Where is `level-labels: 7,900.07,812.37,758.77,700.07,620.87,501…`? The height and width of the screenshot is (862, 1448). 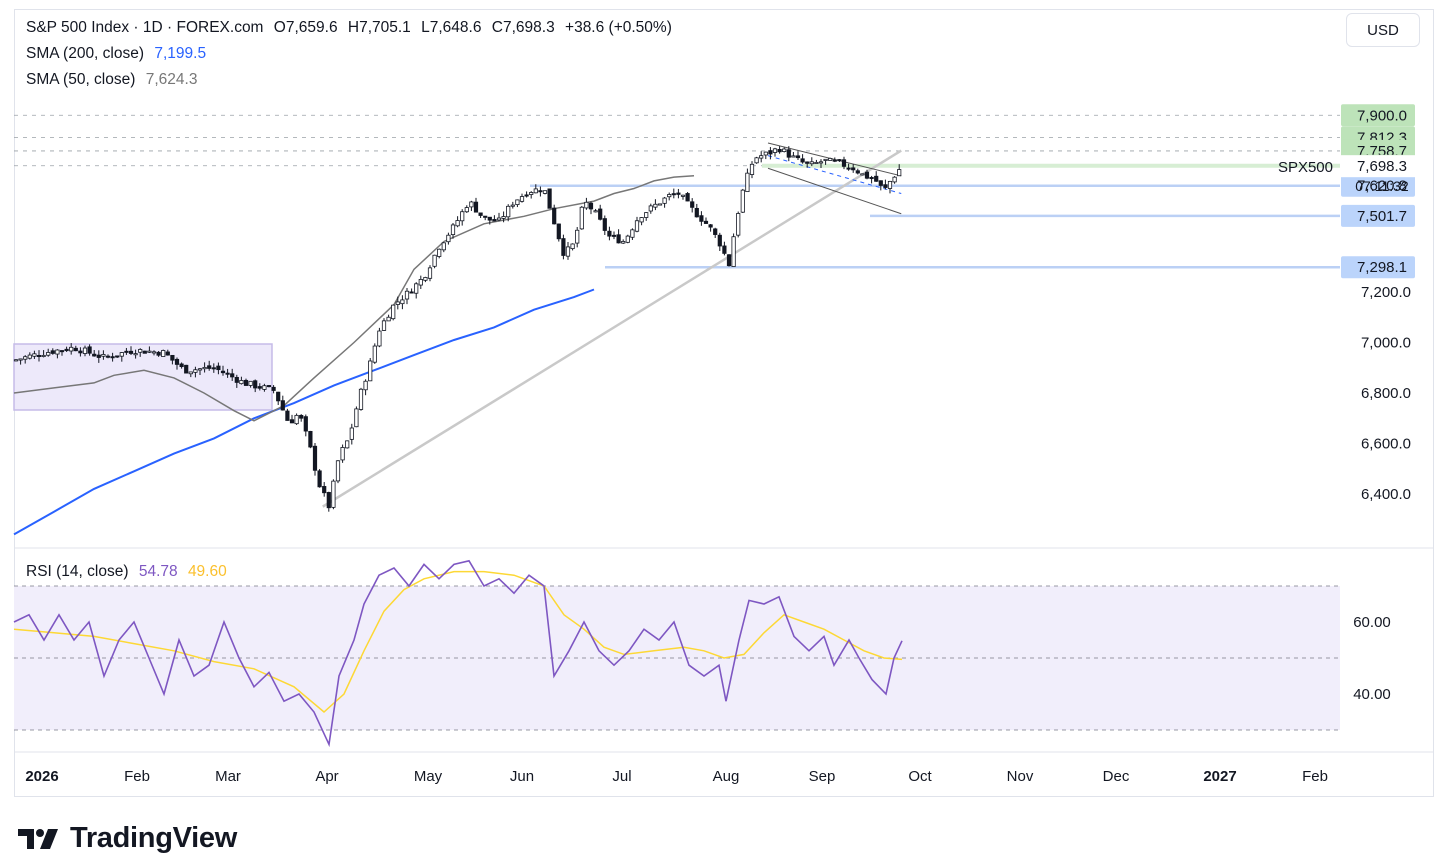 level-labels: 7,900.07,812.37,758.77,700.07,620.87,501… is located at coordinates (1347, 191).